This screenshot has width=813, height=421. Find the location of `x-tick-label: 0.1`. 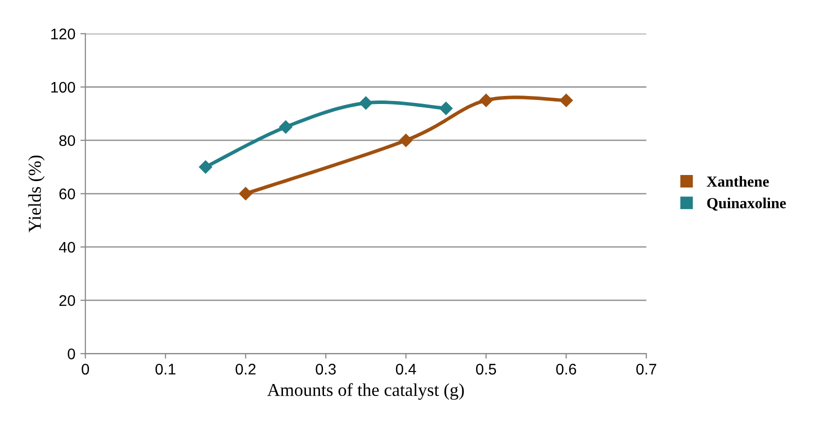

x-tick-label: 0.1 is located at coordinates (165, 369).